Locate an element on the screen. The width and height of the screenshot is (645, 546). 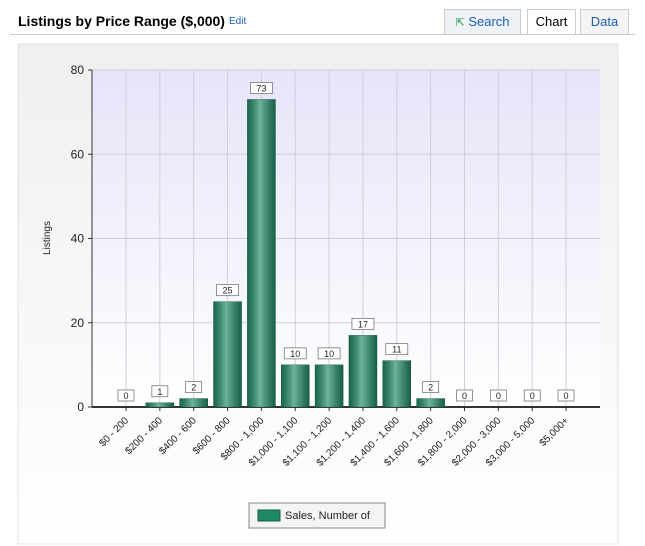
y-tick-label: 40 is located at coordinates (78, 239).